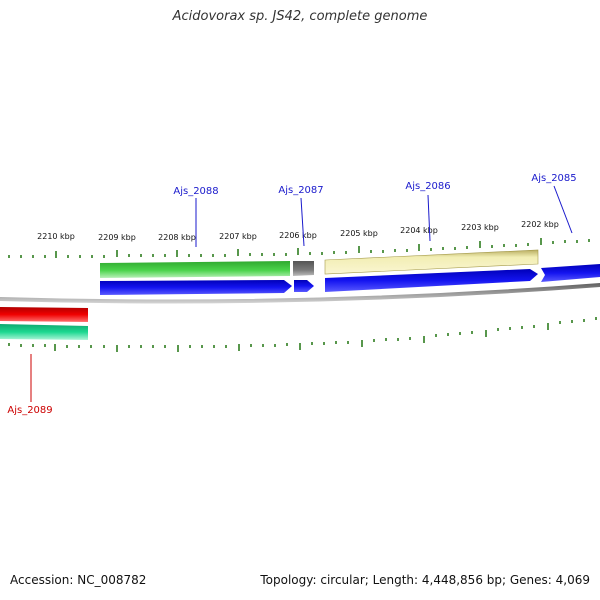 This screenshot has height=600, width=600. I want to click on gene-label-ajs-2085: Ajs_2085, so click(553, 178).